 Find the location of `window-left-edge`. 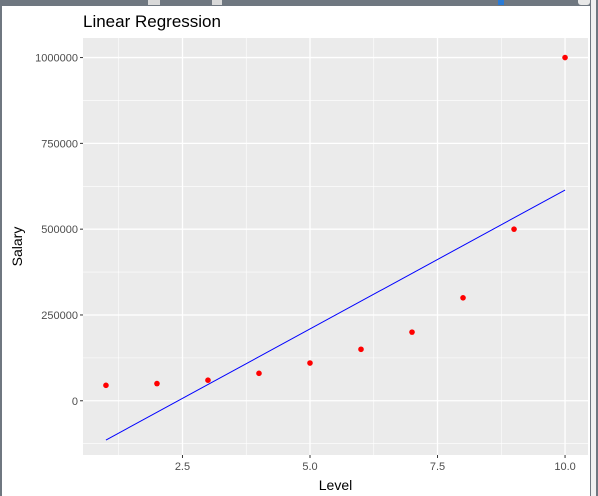

window-left-edge is located at coordinates (1, 248).